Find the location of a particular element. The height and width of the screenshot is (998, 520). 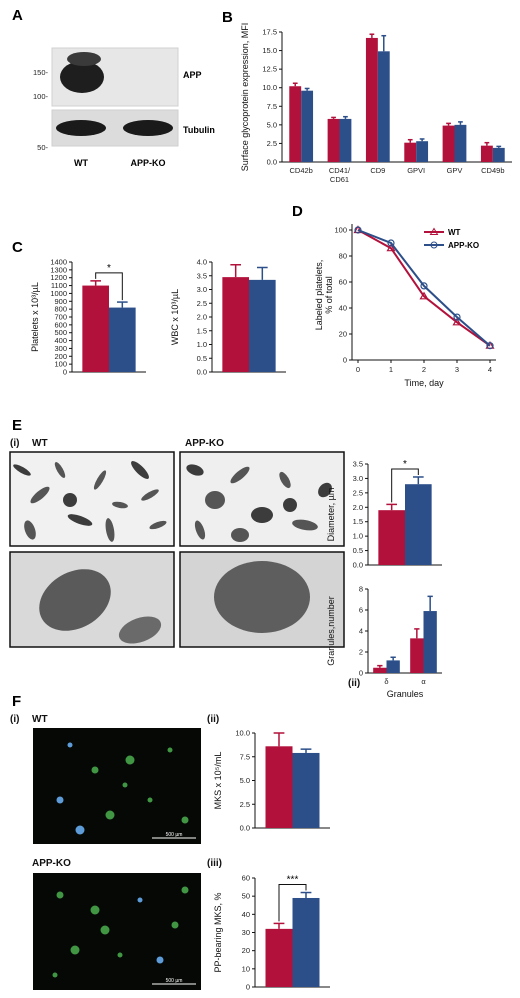

d-ytick-label-0: 0 is located at coordinates (345, 360).